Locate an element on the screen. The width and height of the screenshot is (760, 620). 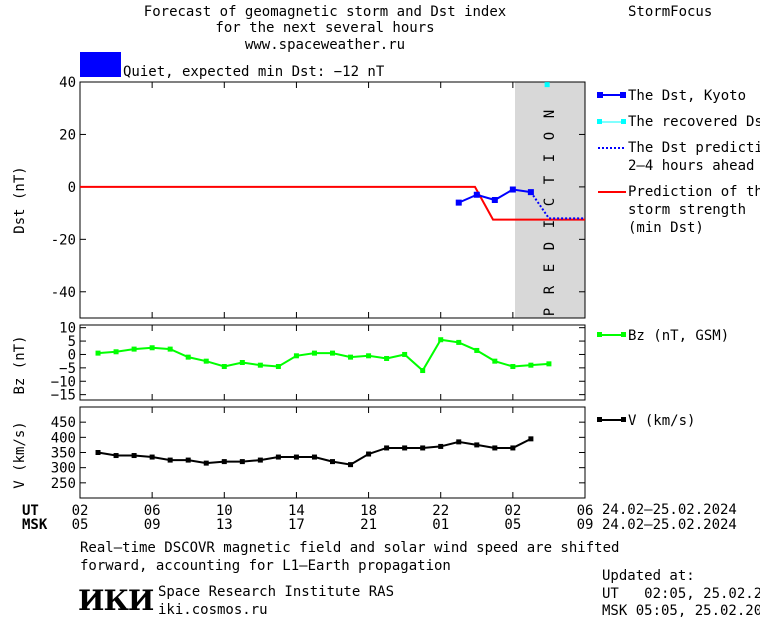
prediction-band-letter: C is located at coordinates (550, 202).